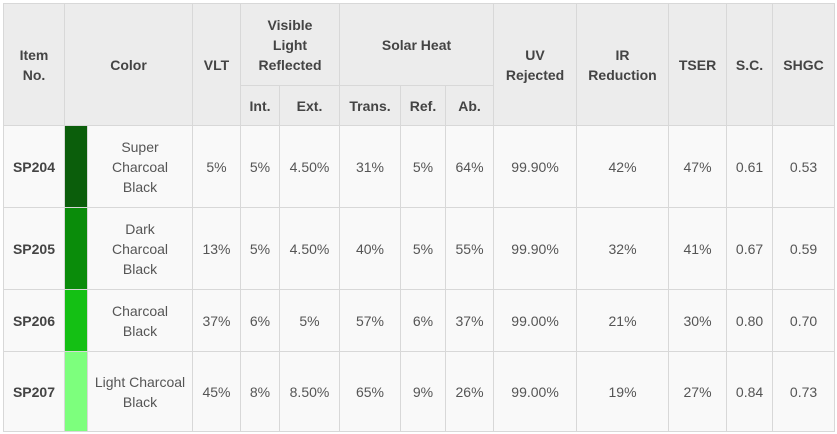 The image size is (837, 434). Describe the element at coordinates (423, 105) in the screenshot. I see `subheader: Ref.` at that location.